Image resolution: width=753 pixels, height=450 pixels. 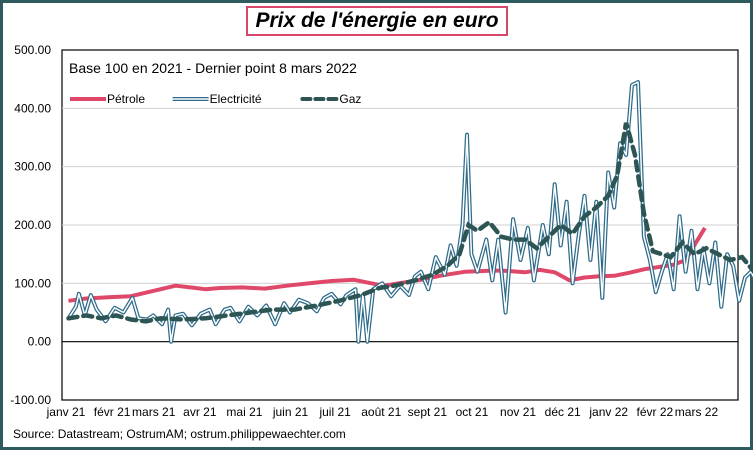 I want to click on x-tick-label: avr 21, so click(x=200, y=412).